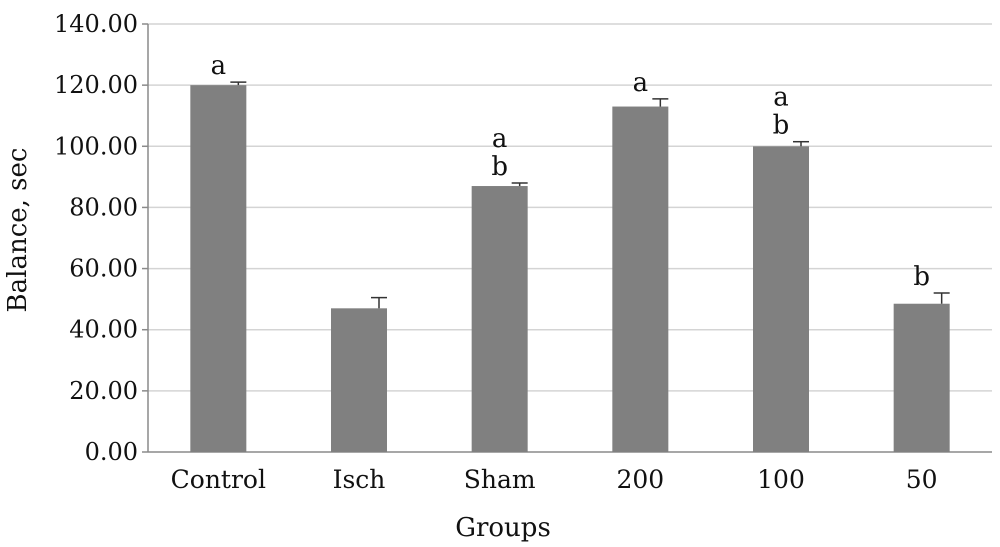 The image size is (1000, 547). I want to click on y-tick-label: 40.00, so click(103, 330).